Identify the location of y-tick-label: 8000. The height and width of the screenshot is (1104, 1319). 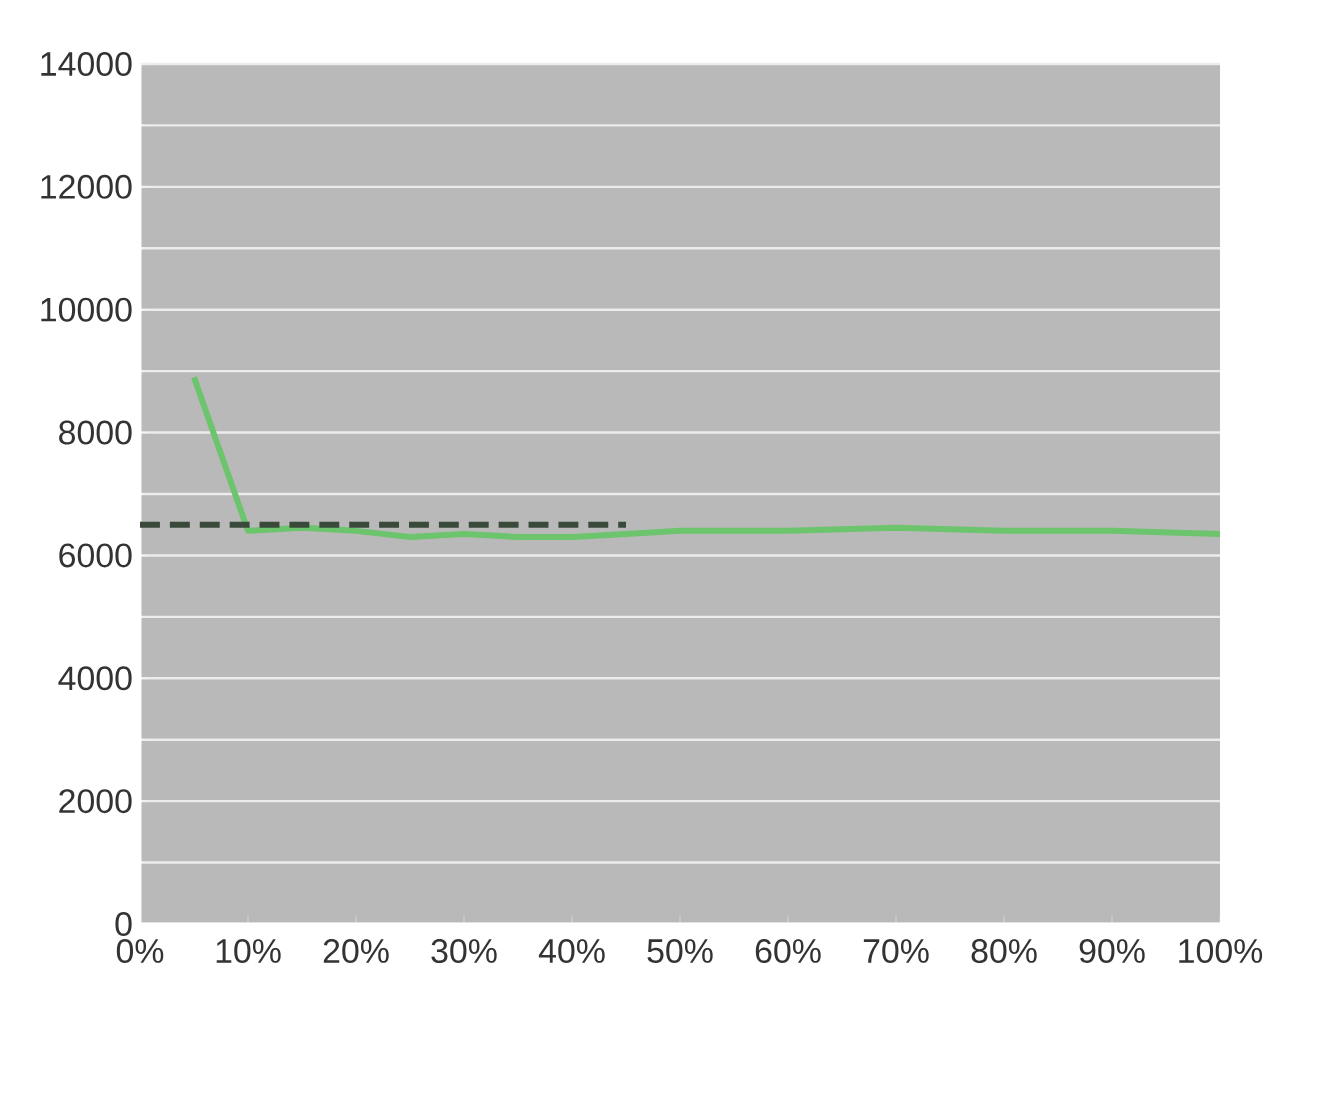
(95, 432).